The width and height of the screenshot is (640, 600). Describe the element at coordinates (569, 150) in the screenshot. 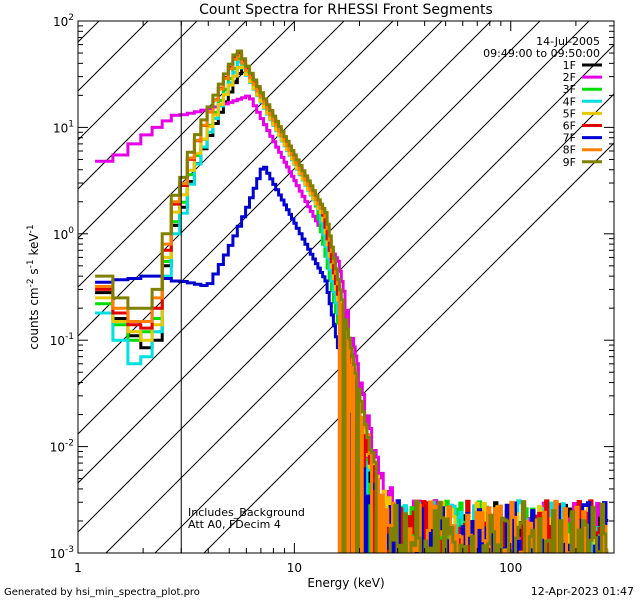

I see `legend-label-8F: 8F` at that location.